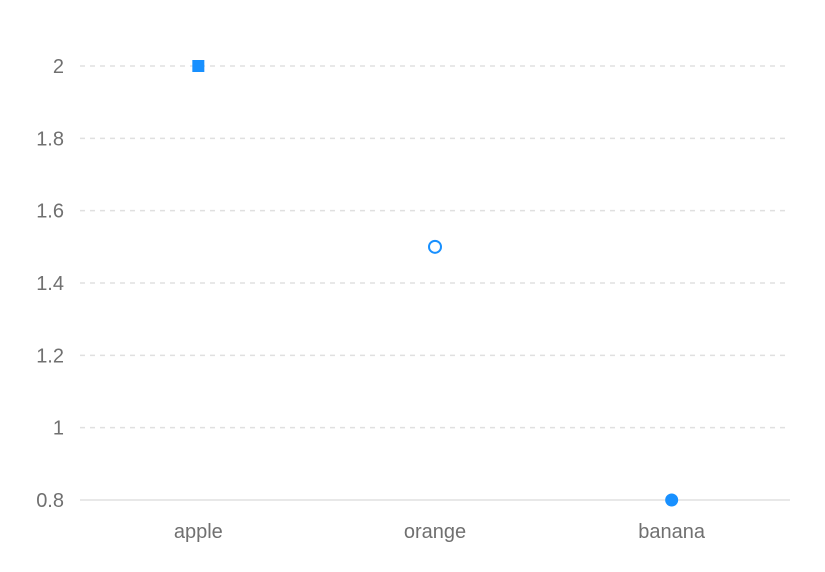 The image size is (825, 572). Describe the element at coordinates (50, 212) in the screenshot. I see `y-tick-label-4: 1.6` at that location.